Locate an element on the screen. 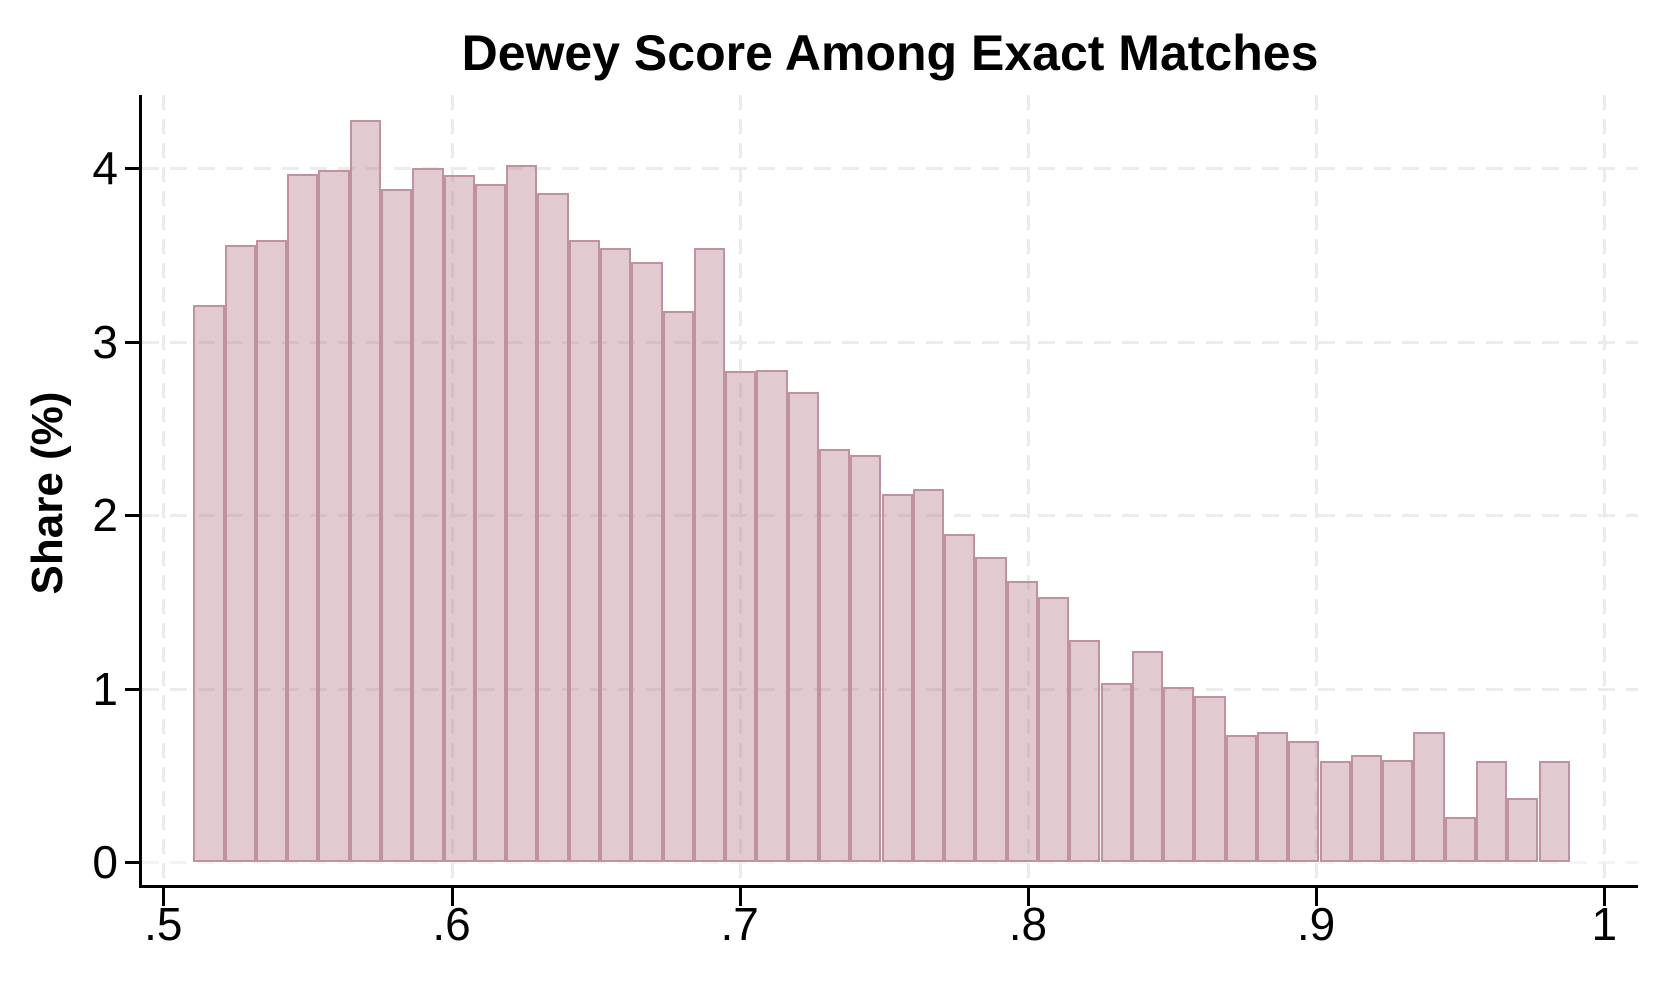 Image resolution: width=1661 pixels, height=997 pixels. x-gridline-.7 is located at coordinates (740, 490).